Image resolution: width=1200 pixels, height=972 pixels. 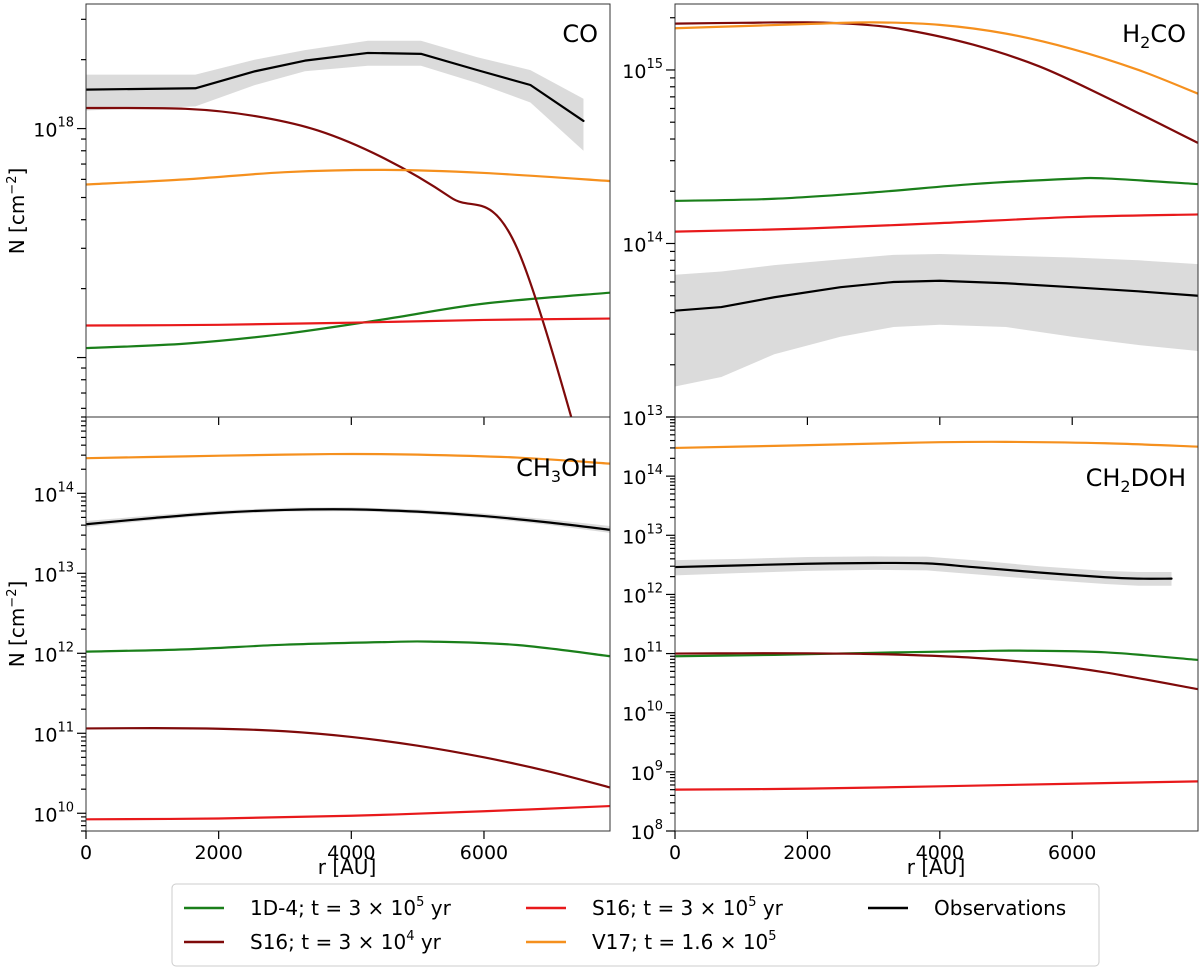 What do you see at coordinates (17, 624) in the screenshot?
I see `y-axis-label-bottom: N [cm−2]` at bounding box center [17, 624].